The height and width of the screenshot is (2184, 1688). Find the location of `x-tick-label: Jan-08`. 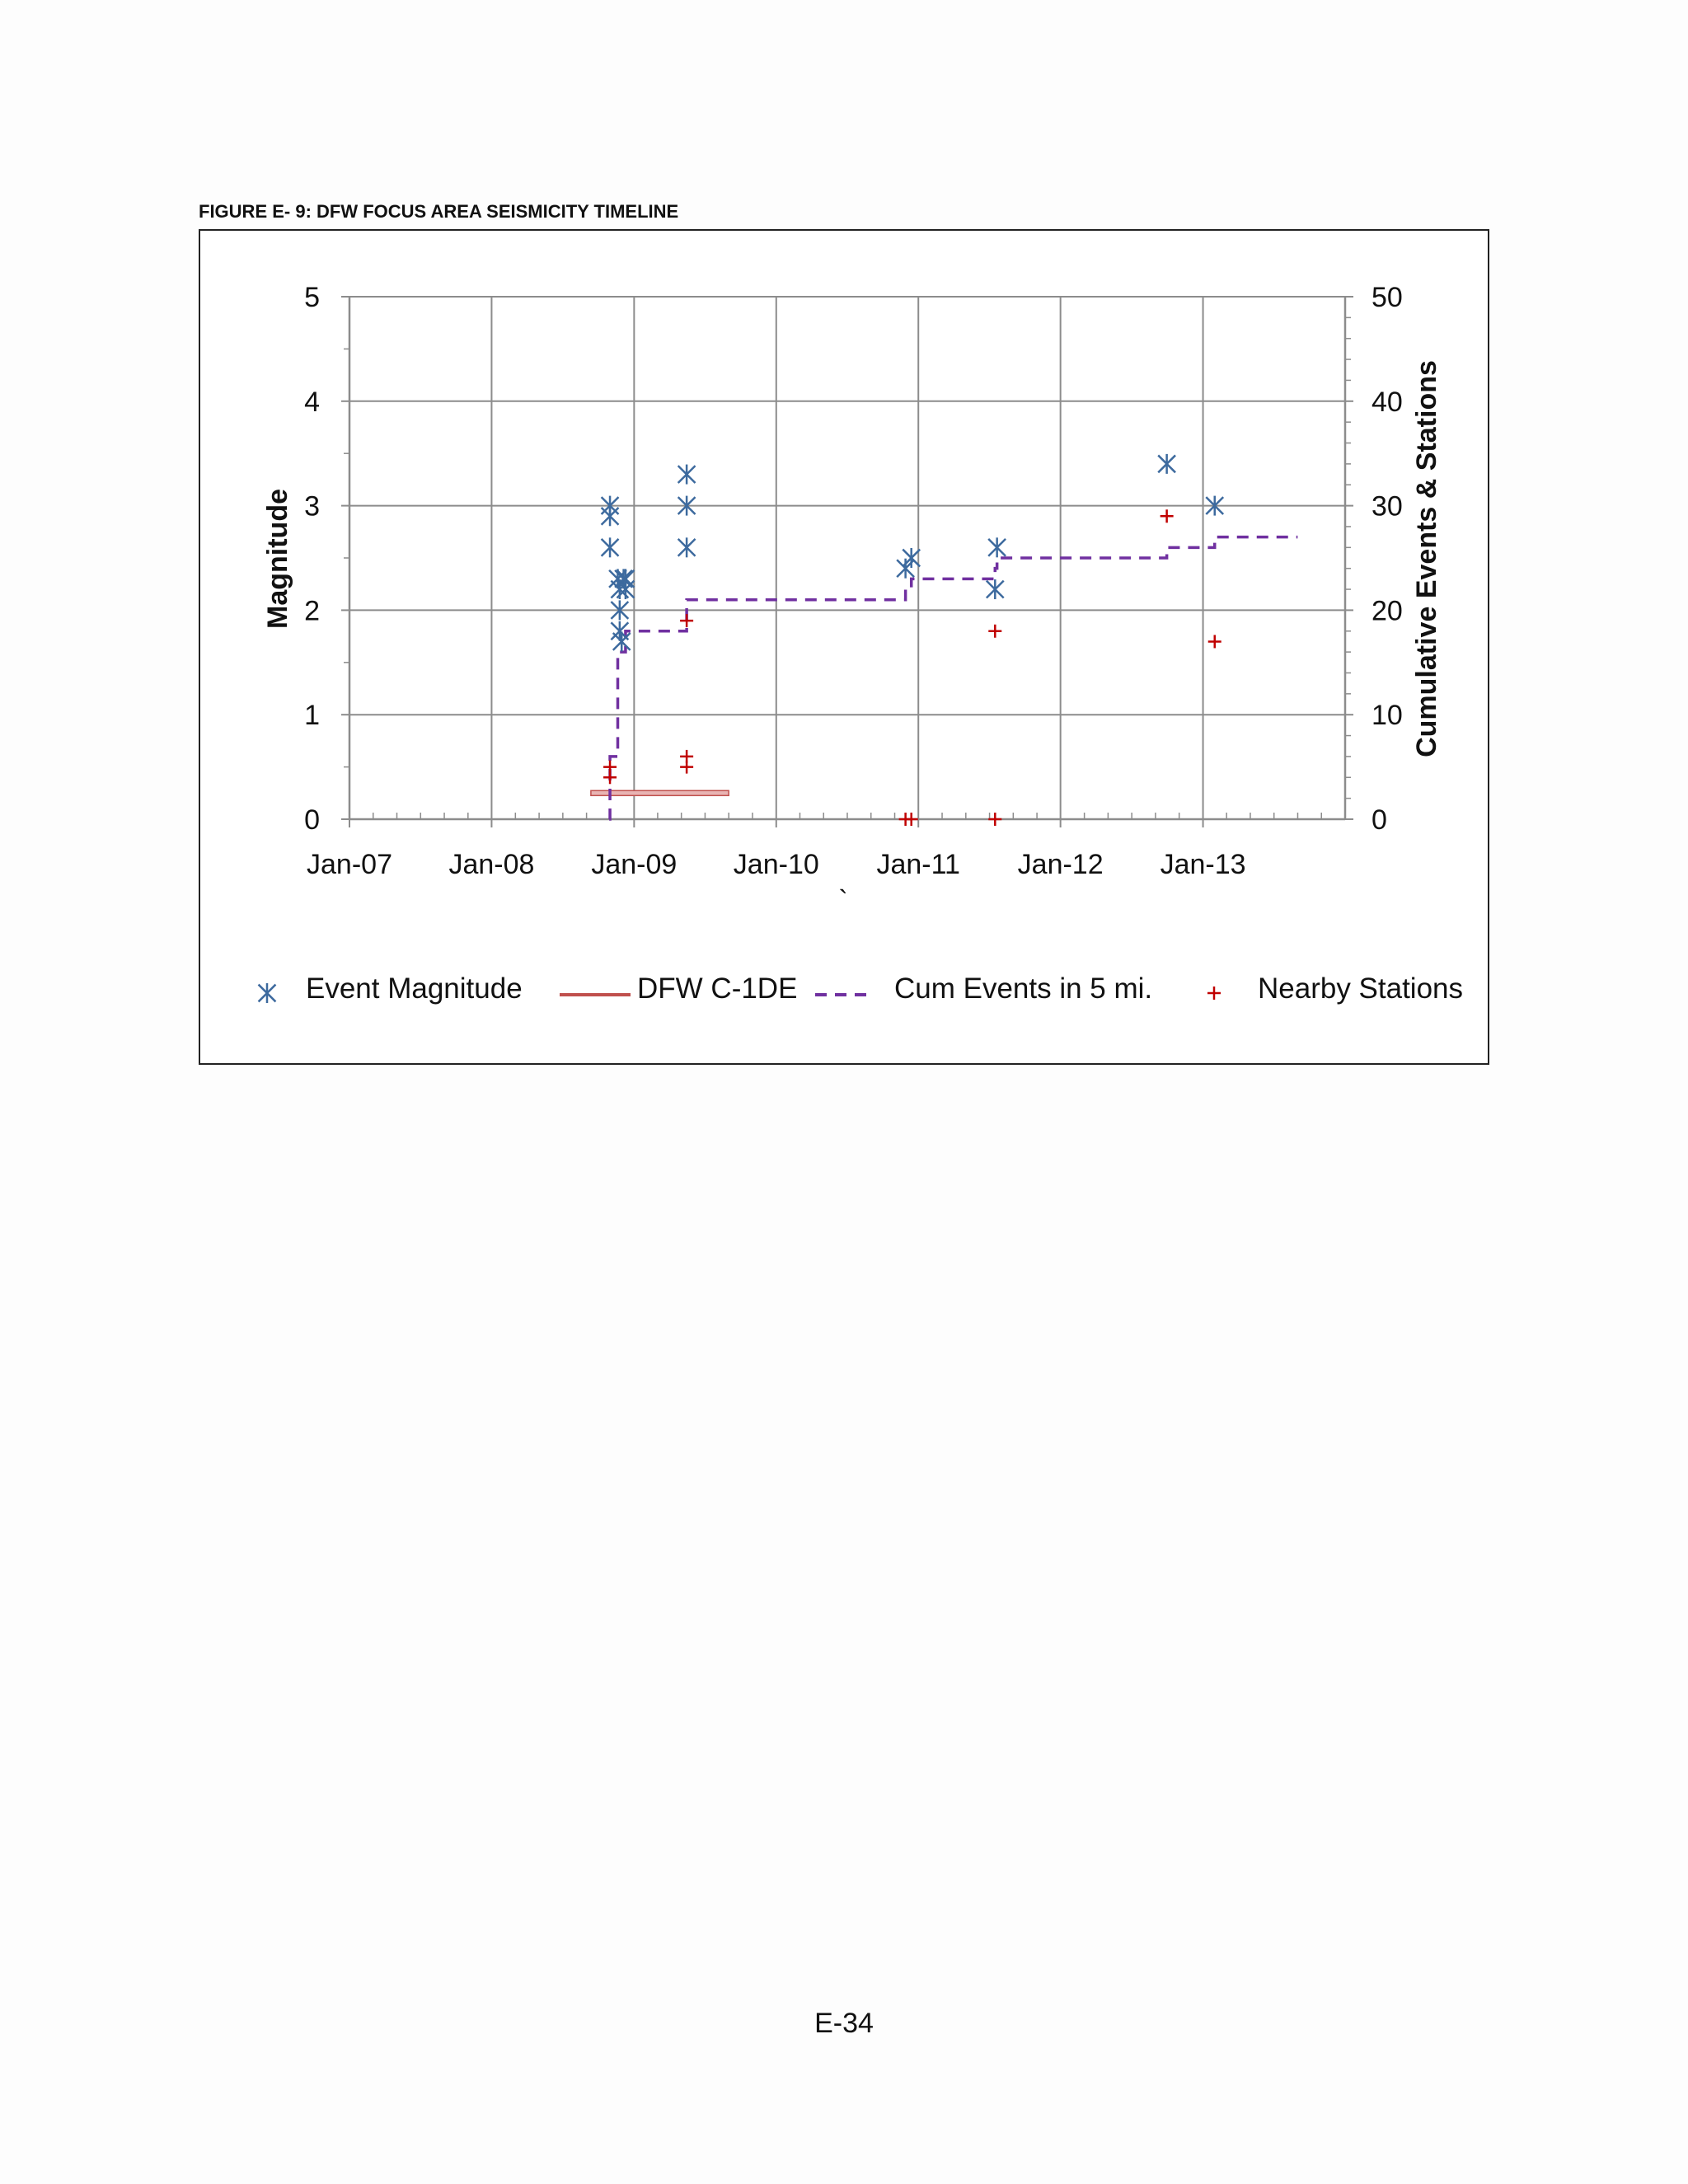

x-tick-label: Jan-08 is located at coordinates (491, 864).